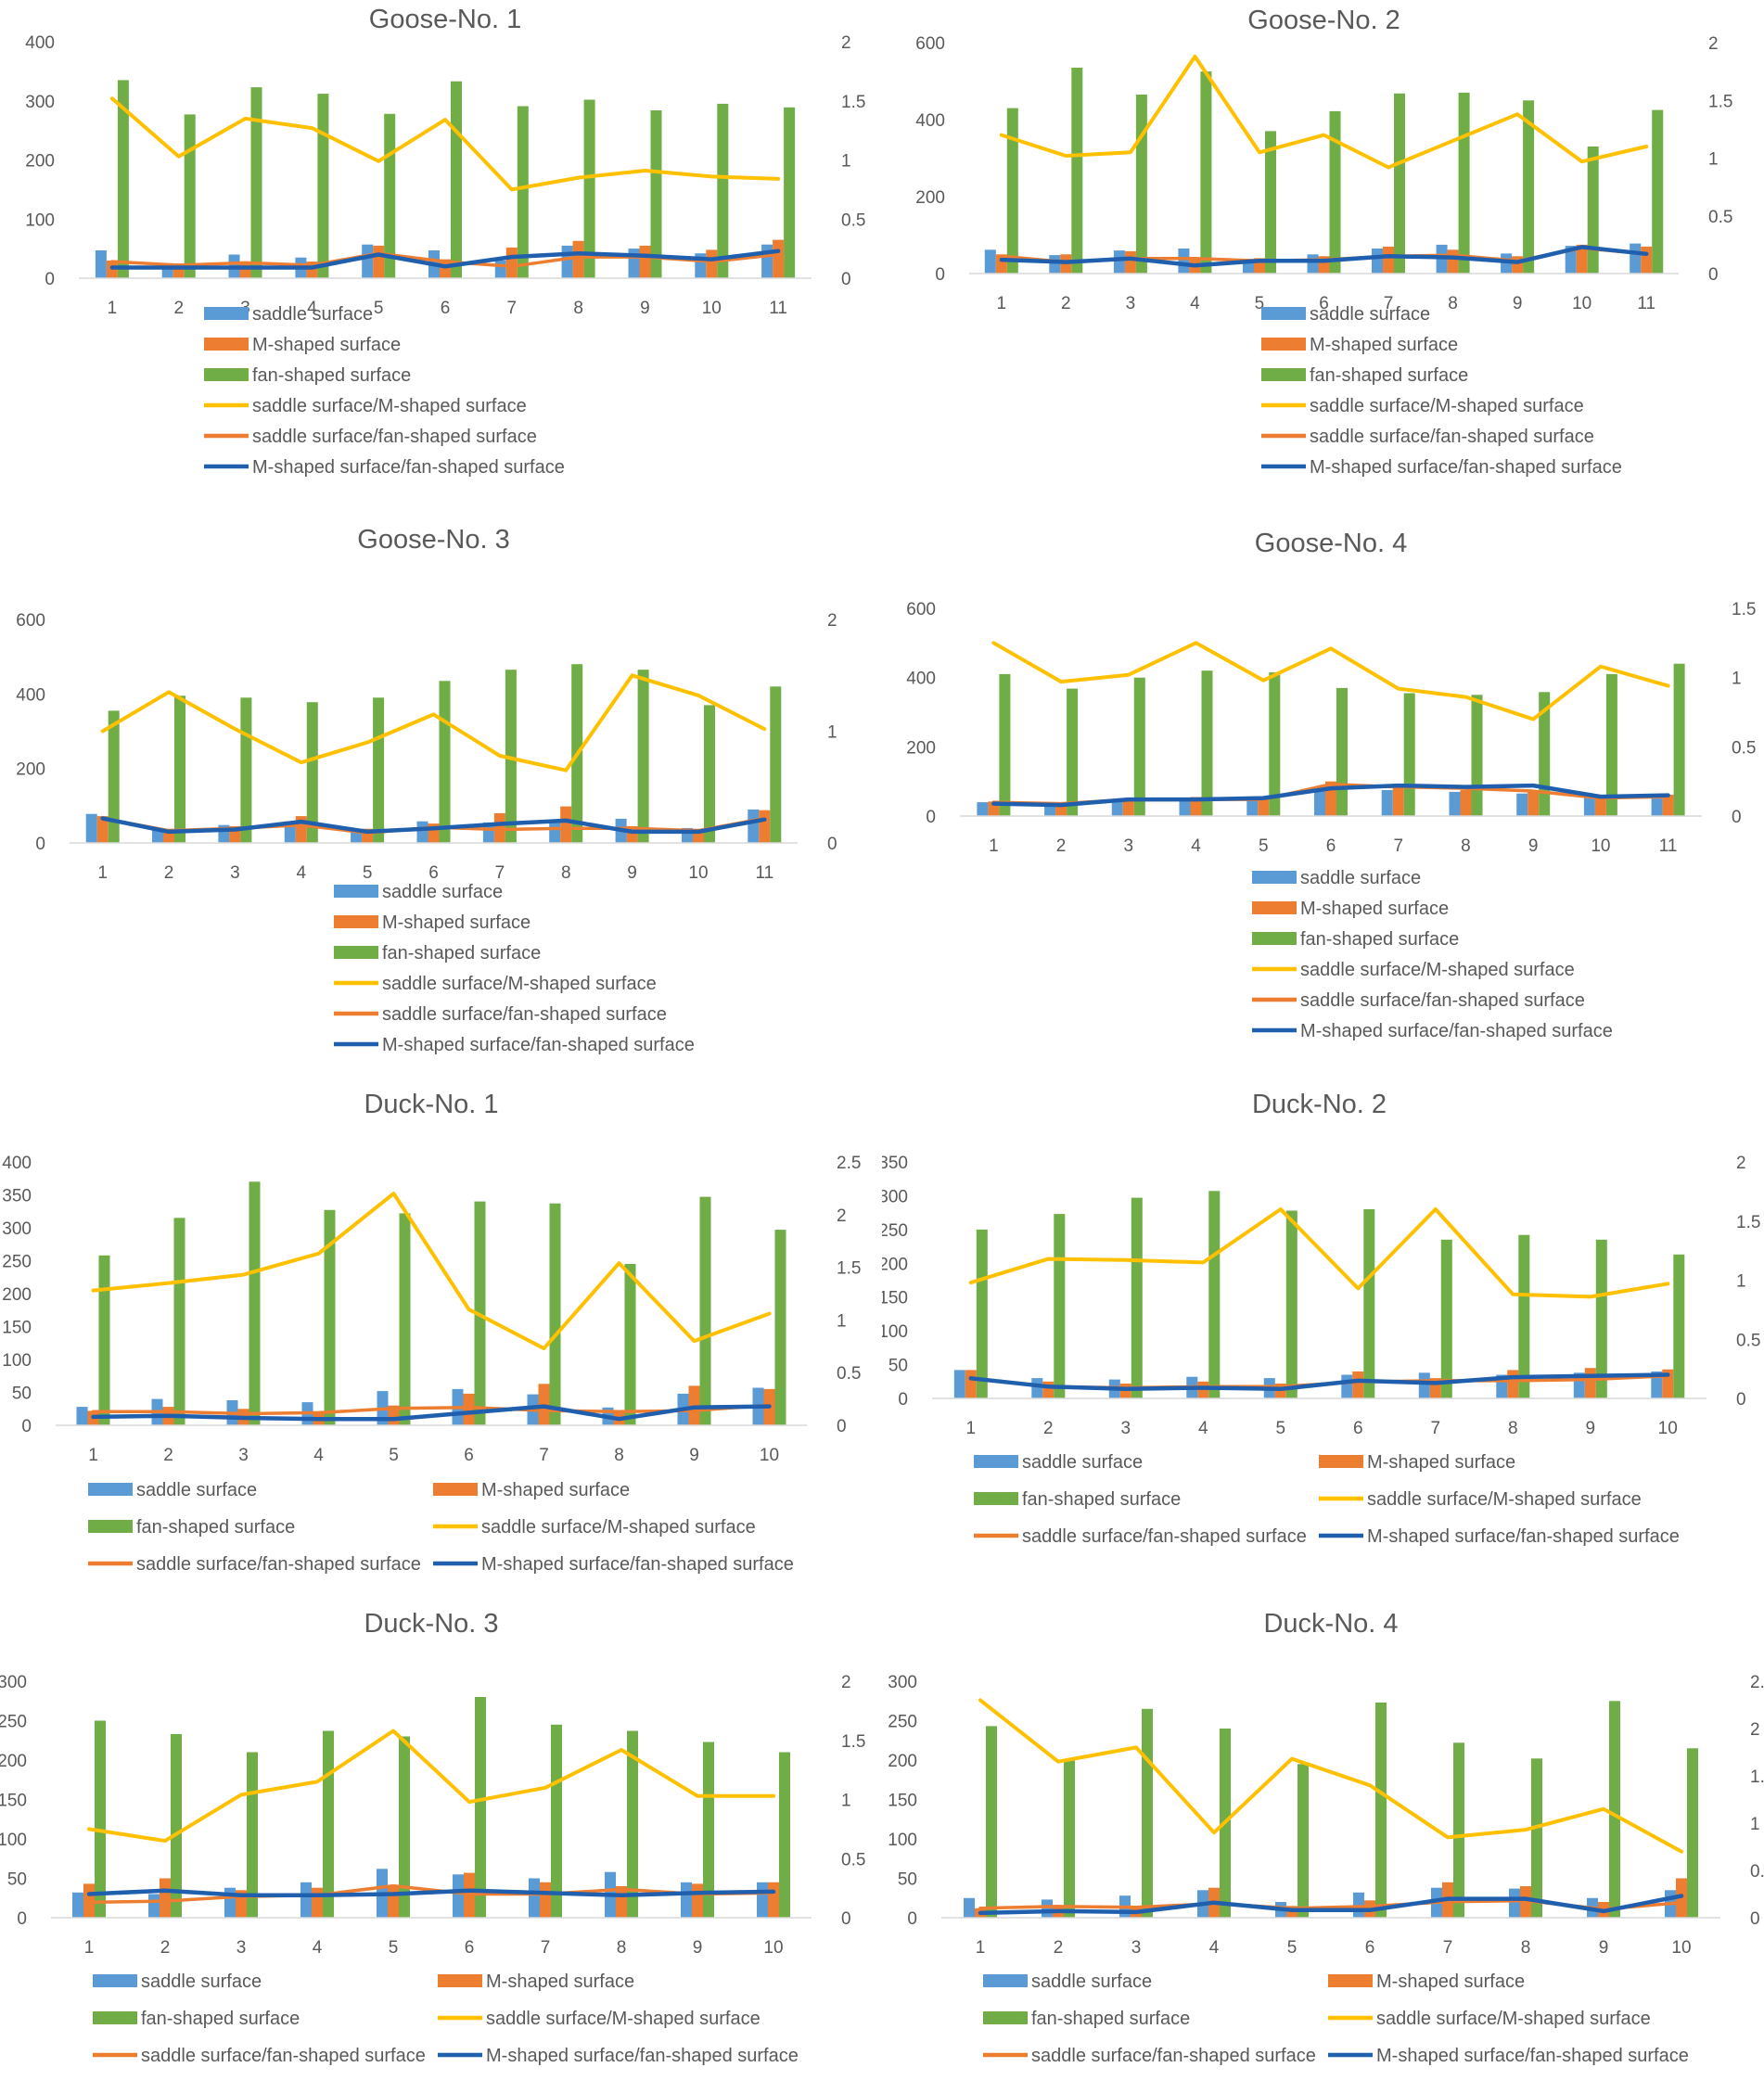  Describe the element at coordinates (431, 1271) in the screenshot. I see `line-duck-no-1-s1` at that location.